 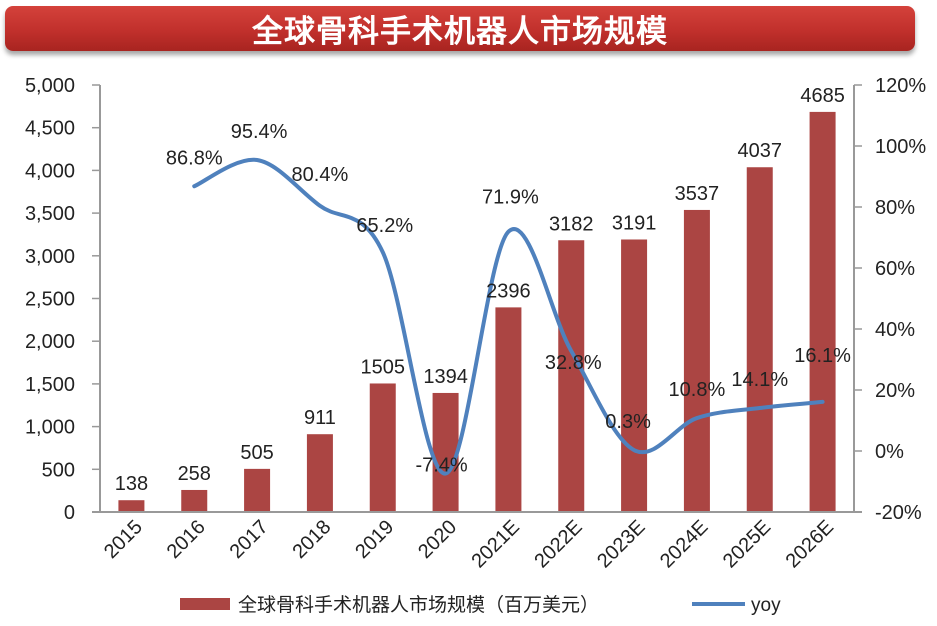 What do you see at coordinates (131, 506) in the screenshot?
I see `bar-2015` at bounding box center [131, 506].